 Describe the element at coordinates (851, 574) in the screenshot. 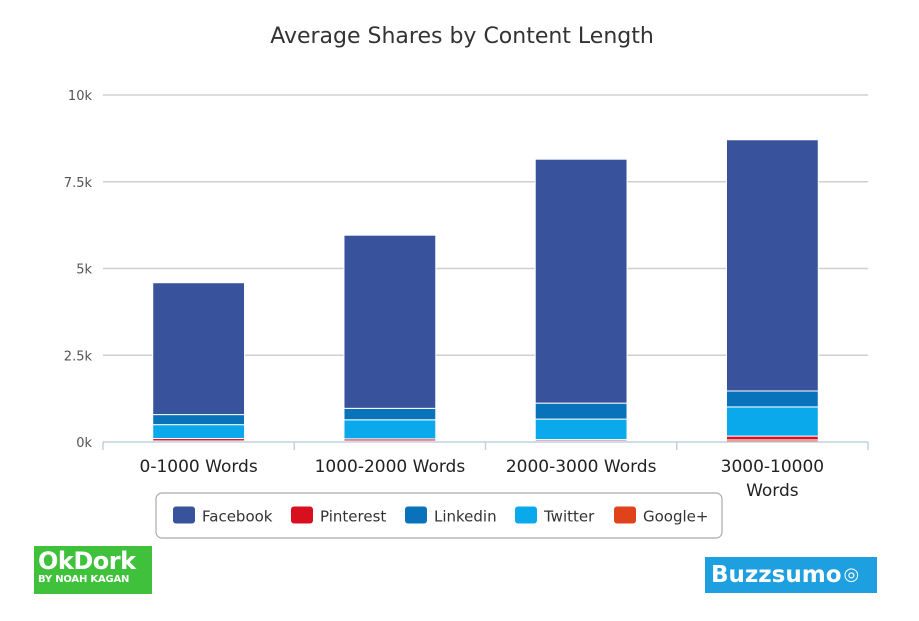

I see `signal-icon: ◎` at that location.